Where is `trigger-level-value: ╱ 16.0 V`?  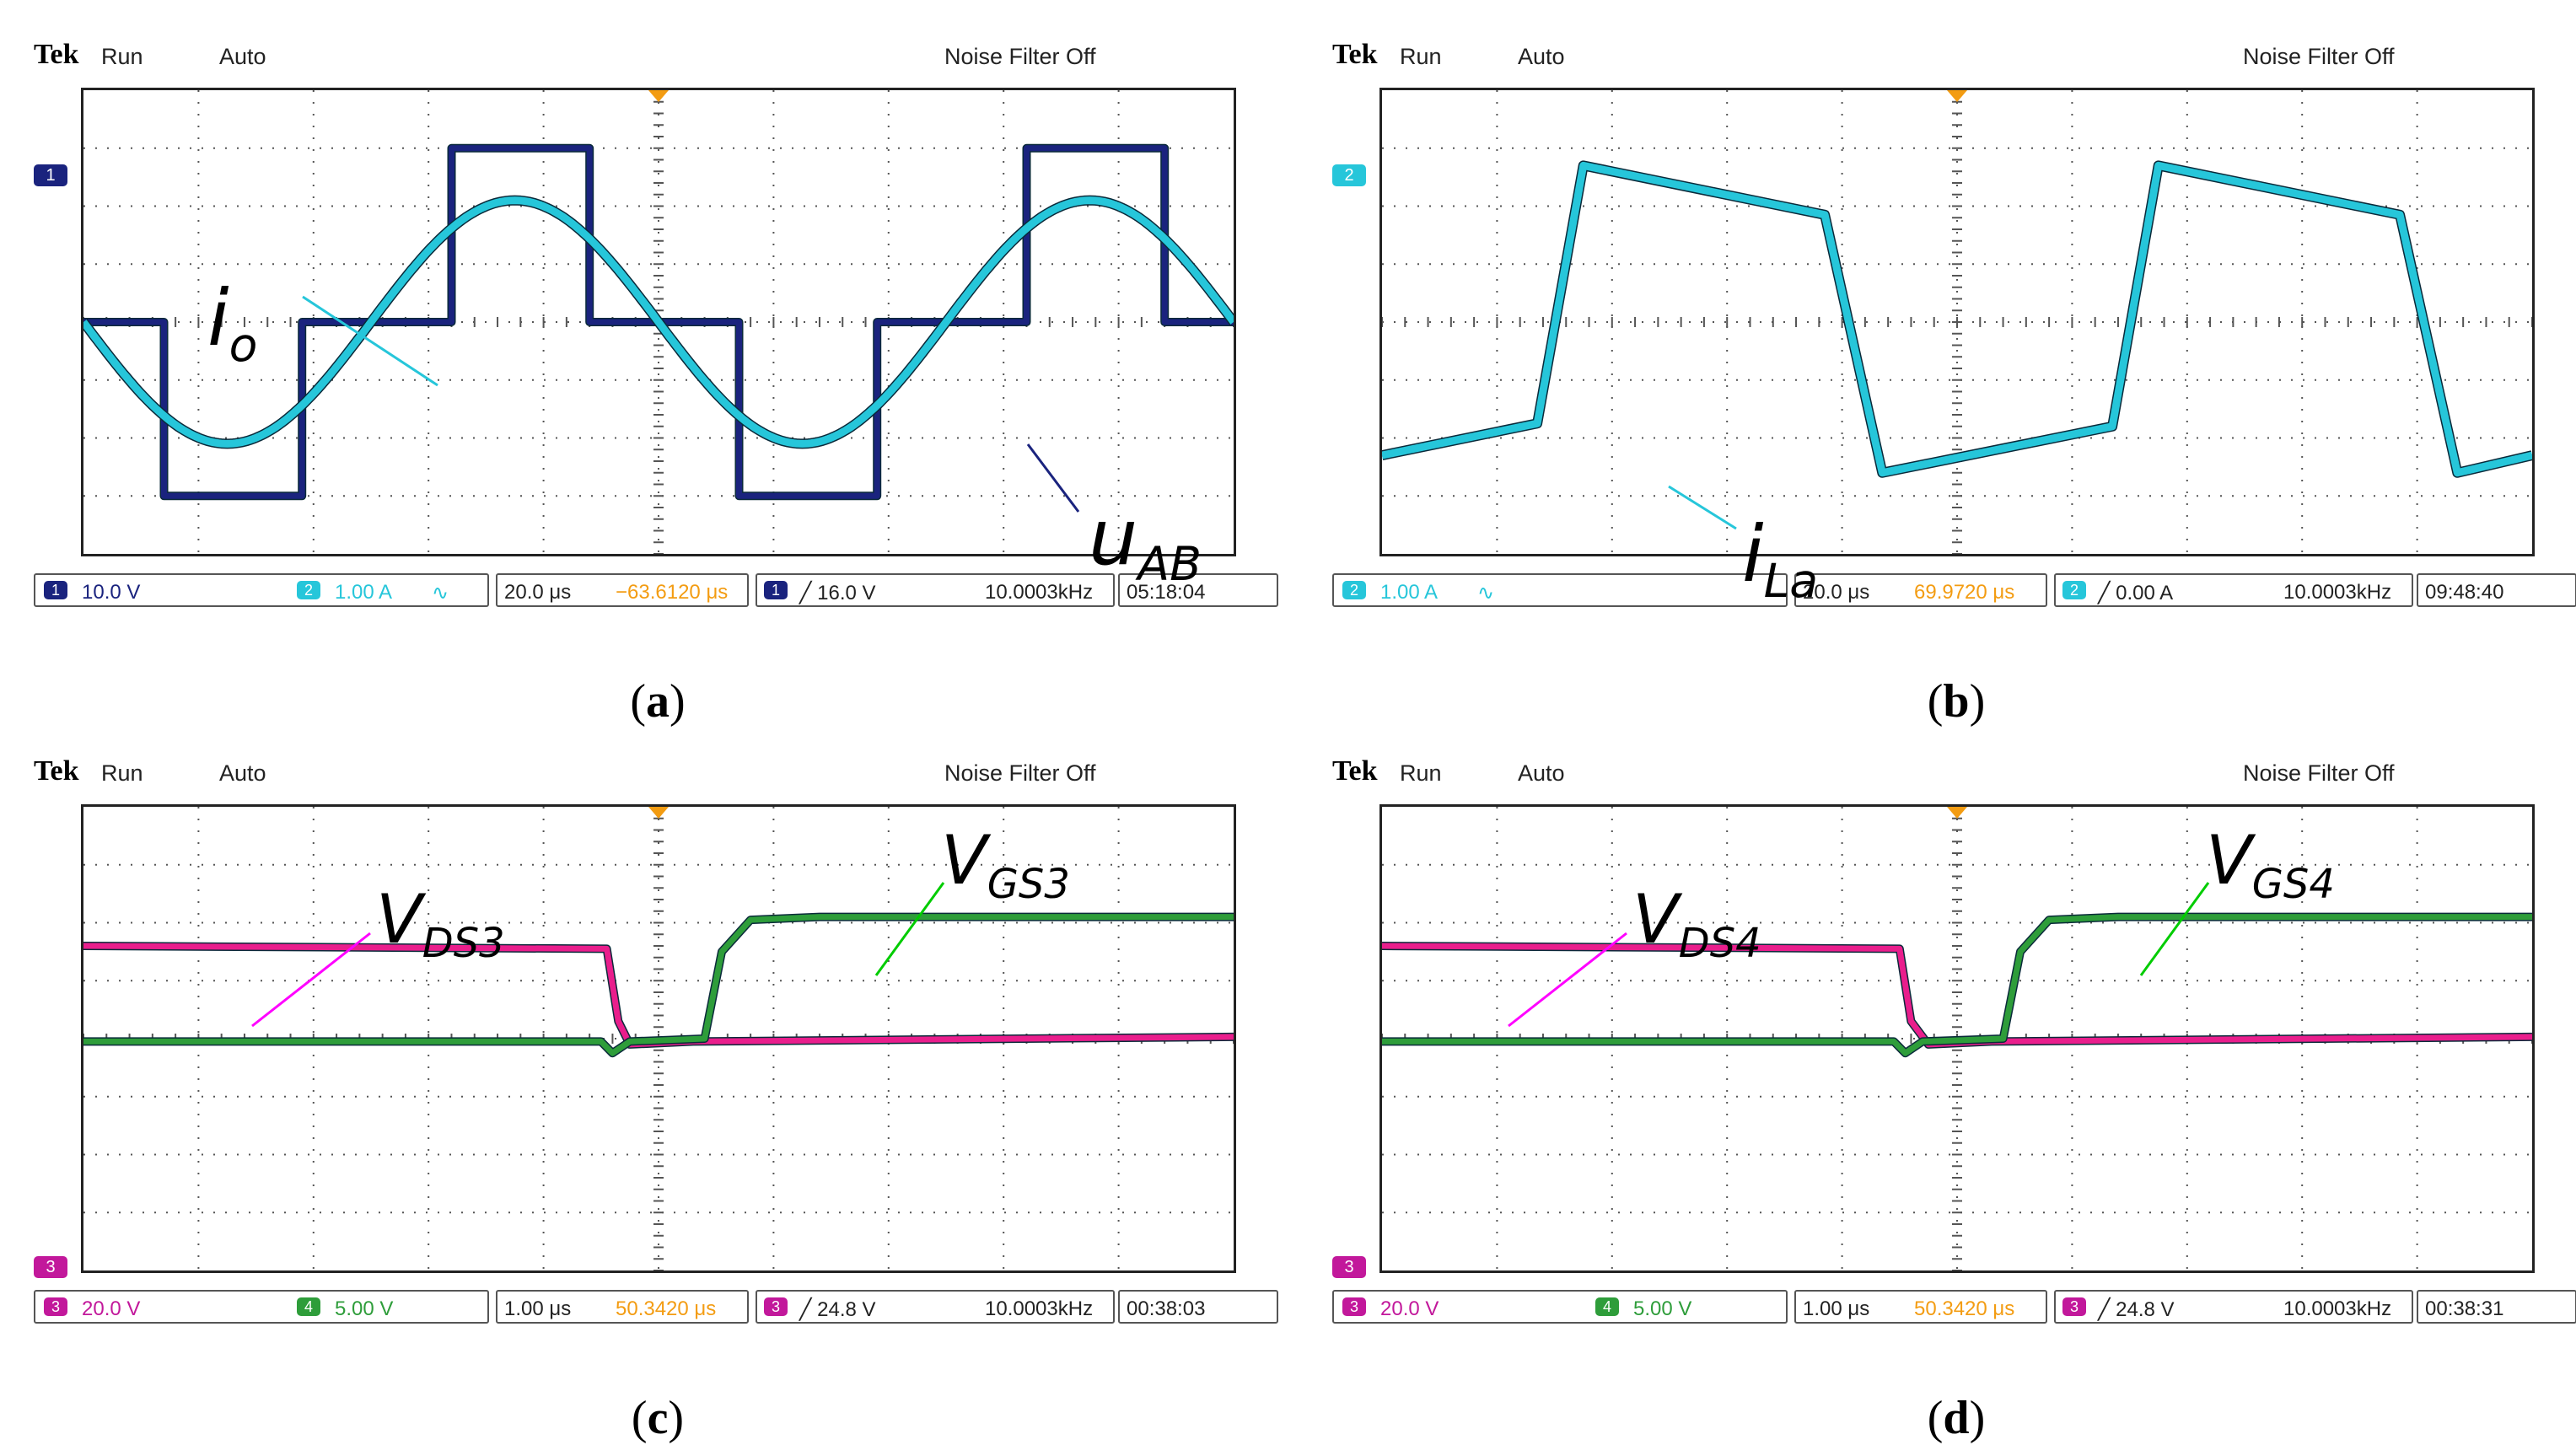 trigger-level-value: ╱ 16.0 V is located at coordinates (838, 593).